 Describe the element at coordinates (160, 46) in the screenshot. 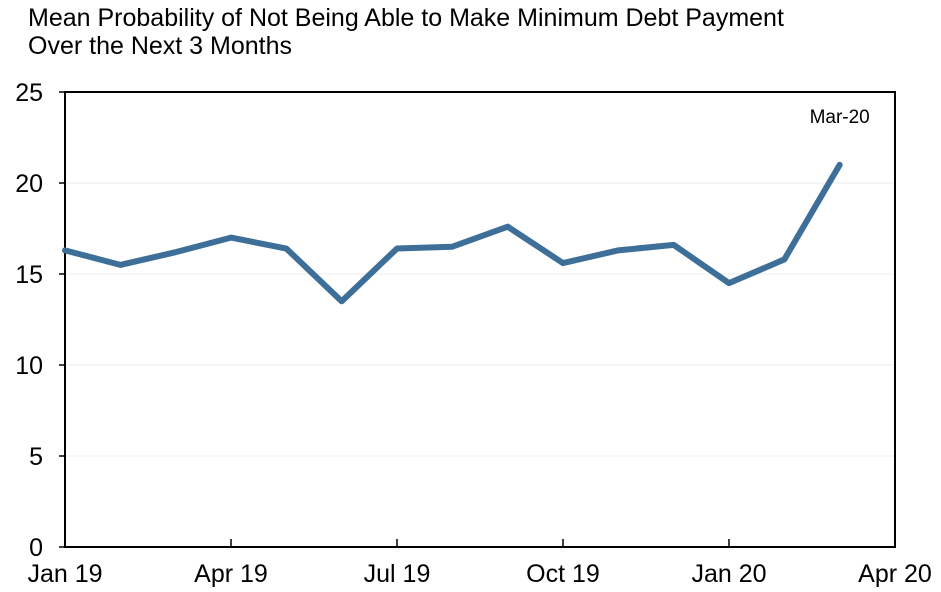

I see `chart-title-line-2: Over the Next 3 Months` at that location.